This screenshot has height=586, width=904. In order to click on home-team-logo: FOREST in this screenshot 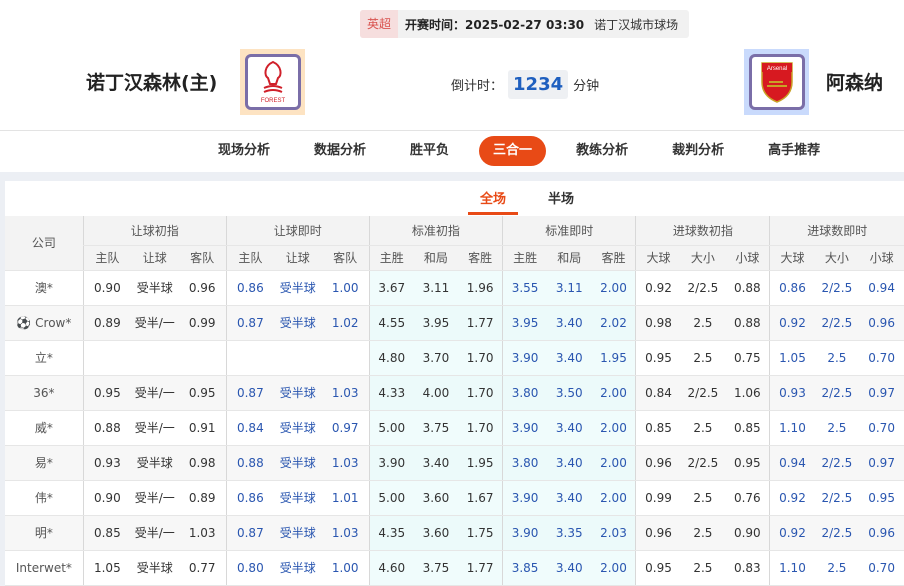, I will do `click(272, 82)`.